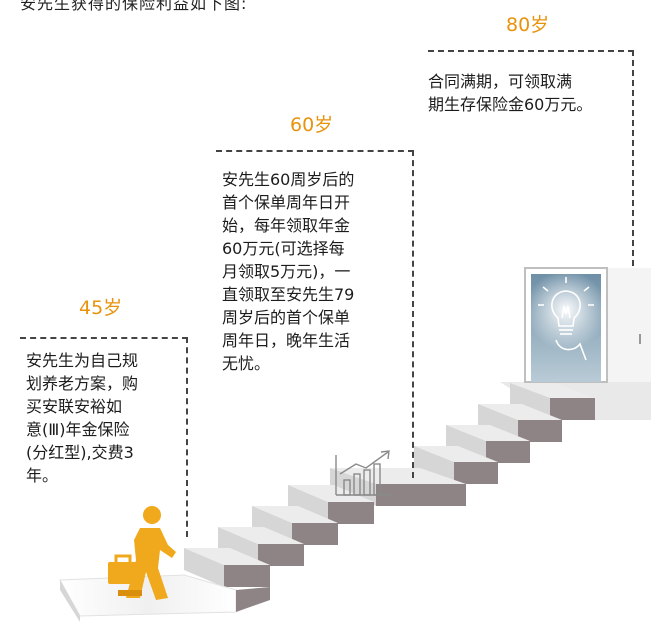 This screenshot has height=624, width=651. Describe the element at coordinates (288, 294) in the screenshot. I see `text-line: 直领取至安先生79` at that location.